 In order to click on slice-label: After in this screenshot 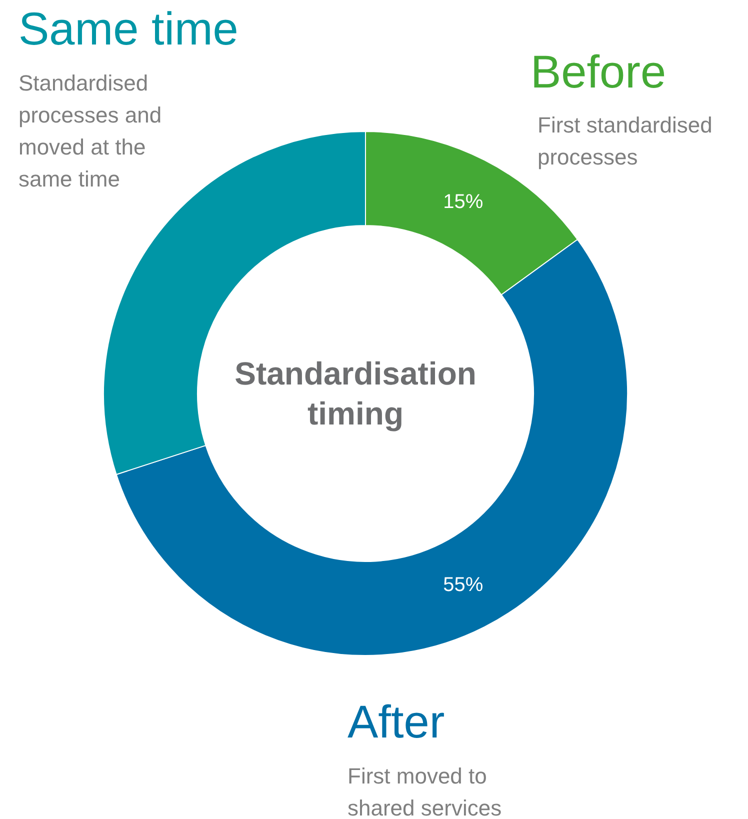, I will do `click(396, 722)`.